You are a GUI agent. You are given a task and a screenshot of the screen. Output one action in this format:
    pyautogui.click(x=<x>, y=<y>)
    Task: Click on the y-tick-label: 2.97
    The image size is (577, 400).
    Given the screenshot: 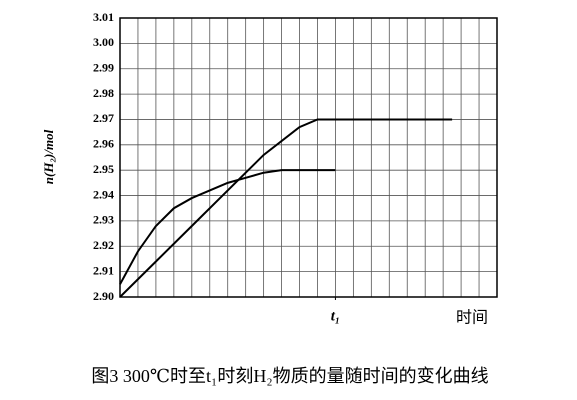 What is the action you would take?
    pyautogui.click(x=103, y=118)
    